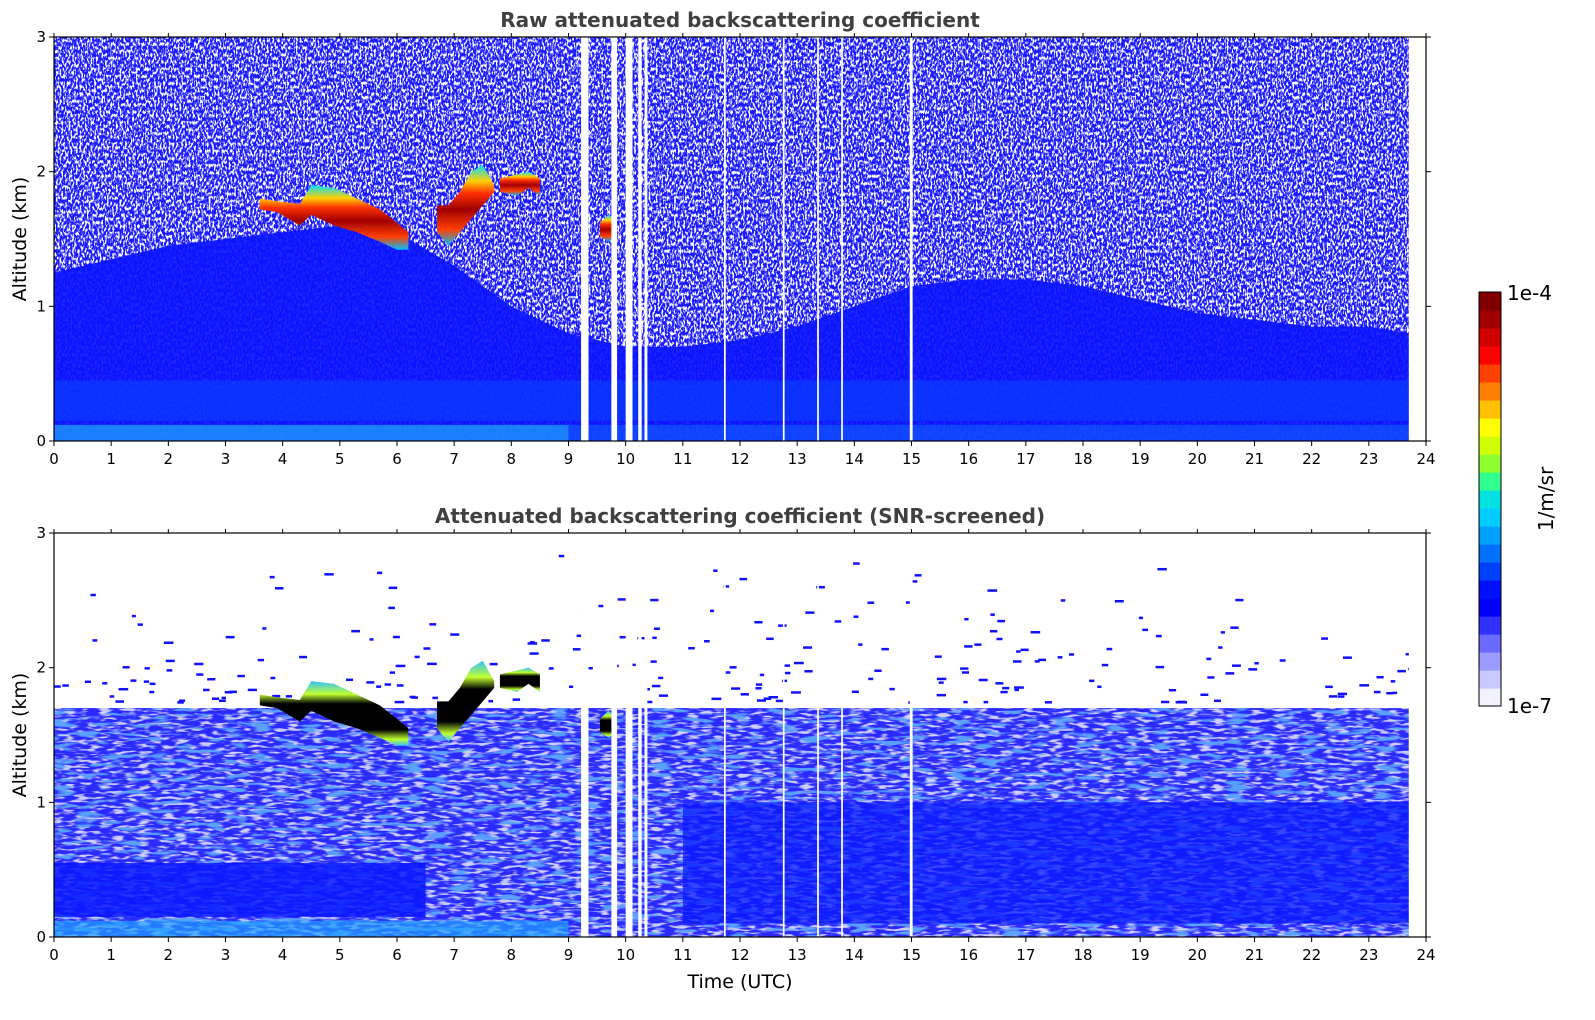 The width and height of the screenshot is (1595, 1020). What do you see at coordinates (240, 889) in the screenshot?
I see `screened-dense-layer-early` at bounding box center [240, 889].